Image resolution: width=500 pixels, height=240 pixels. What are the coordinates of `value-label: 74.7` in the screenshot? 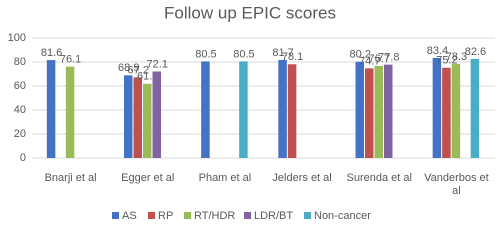 It's located at (369, 61).